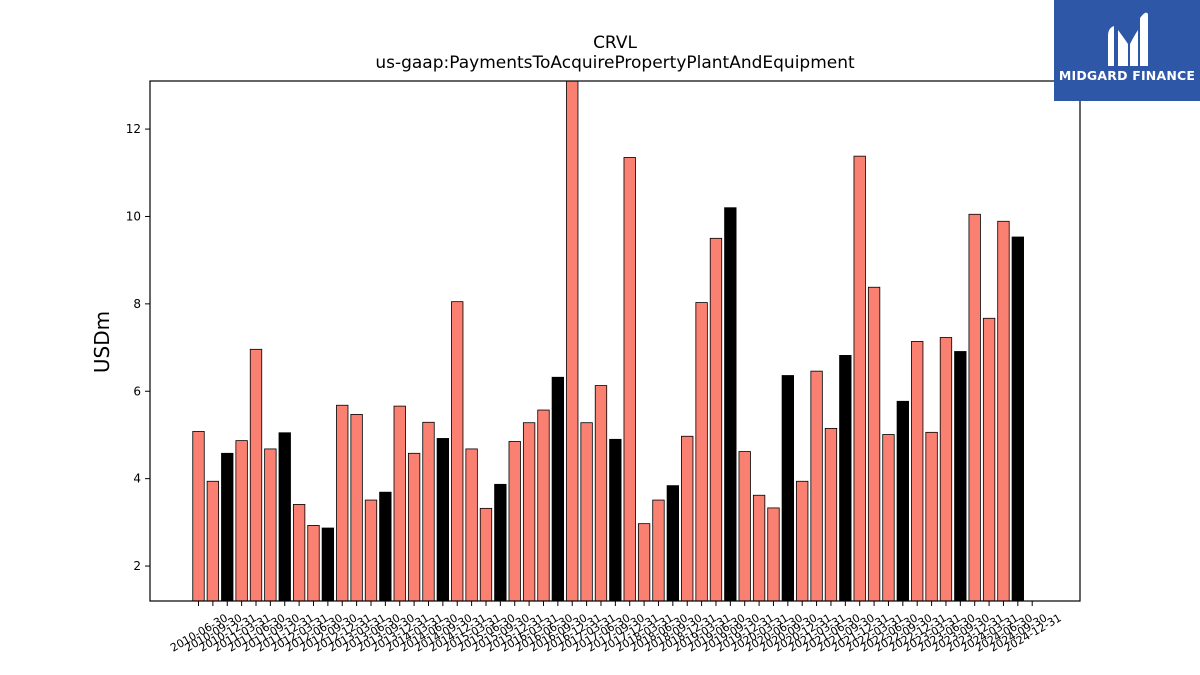  Describe the element at coordinates (615, 43) in the screenshot. I see `chart-title: CRVL` at that location.